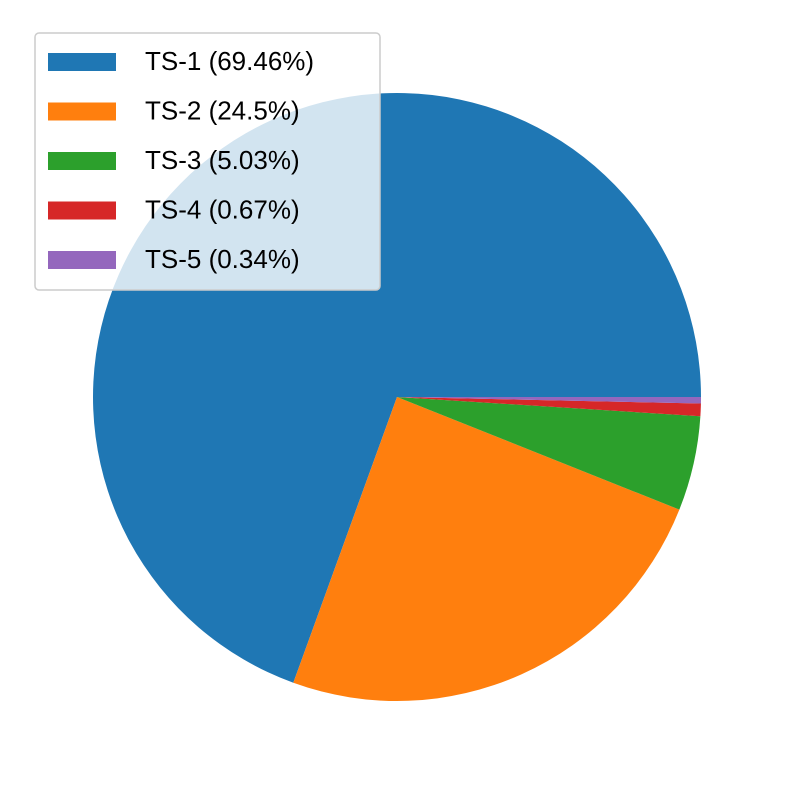  Describe the element at coordinates (222, 110) in the screenshot. I see `legend-label: TS-2 (24.5%)` at that location.